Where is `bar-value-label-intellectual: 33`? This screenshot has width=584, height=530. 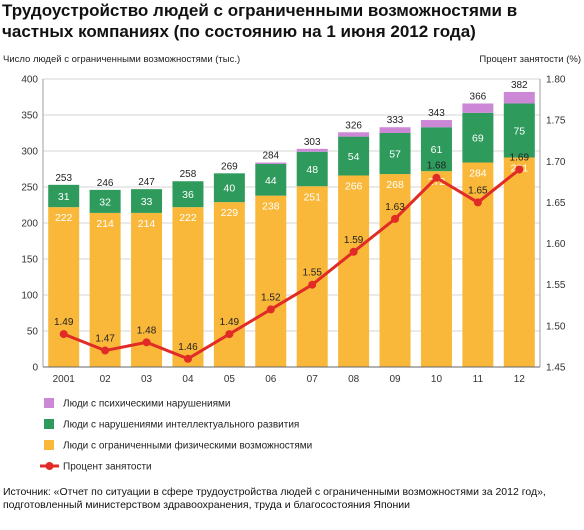 bar-value-label-intellectual: 33 is located at coordinates (147, 202).